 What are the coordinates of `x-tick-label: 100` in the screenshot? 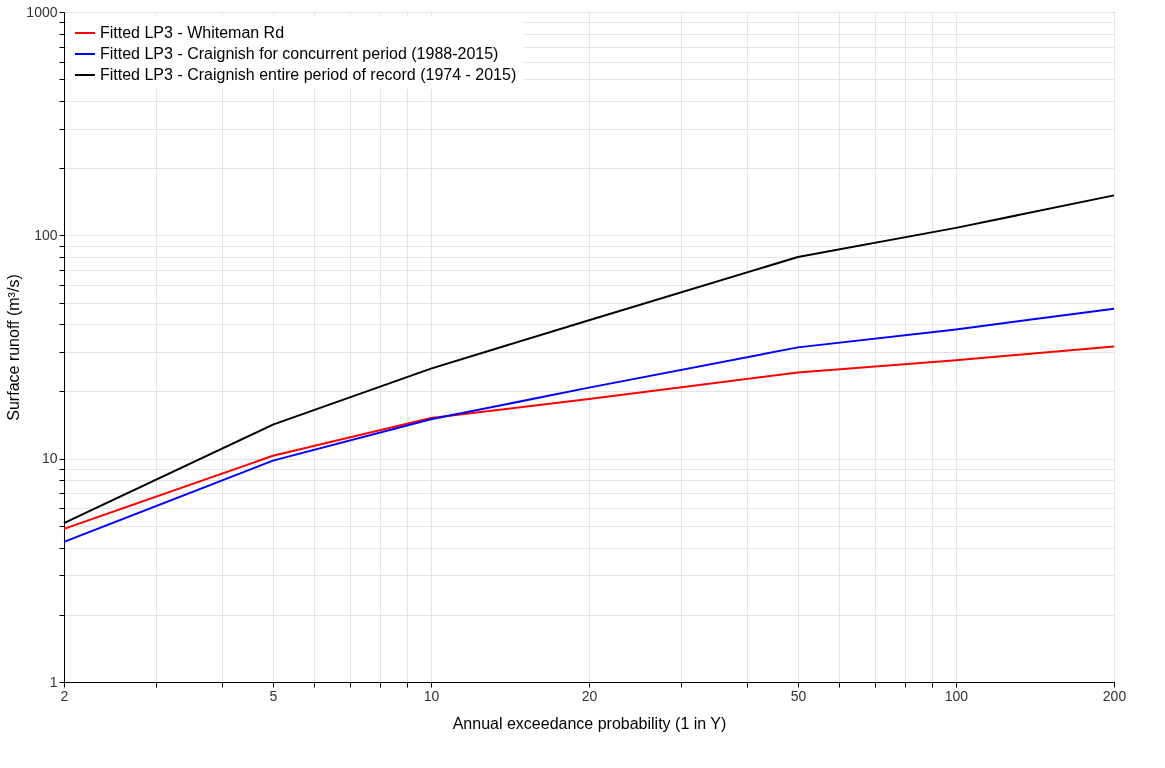 It's located at (956, 695).